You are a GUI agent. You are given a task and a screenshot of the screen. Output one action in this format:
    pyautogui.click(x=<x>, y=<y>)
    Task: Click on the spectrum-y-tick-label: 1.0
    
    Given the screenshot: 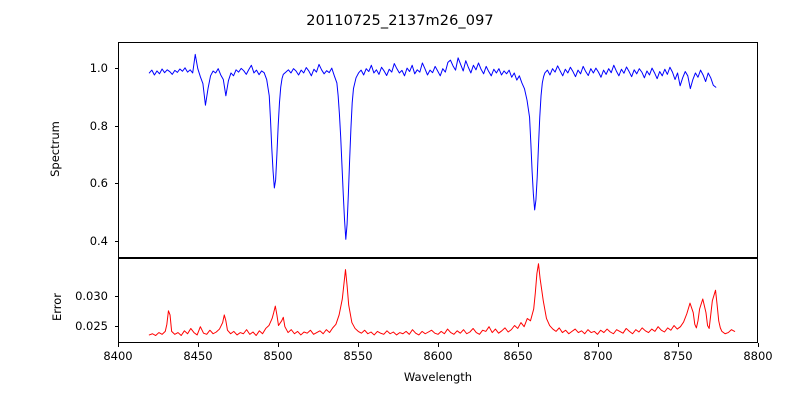 What is the action you would take?
    pyautogui.click(x=98, y=67)
    